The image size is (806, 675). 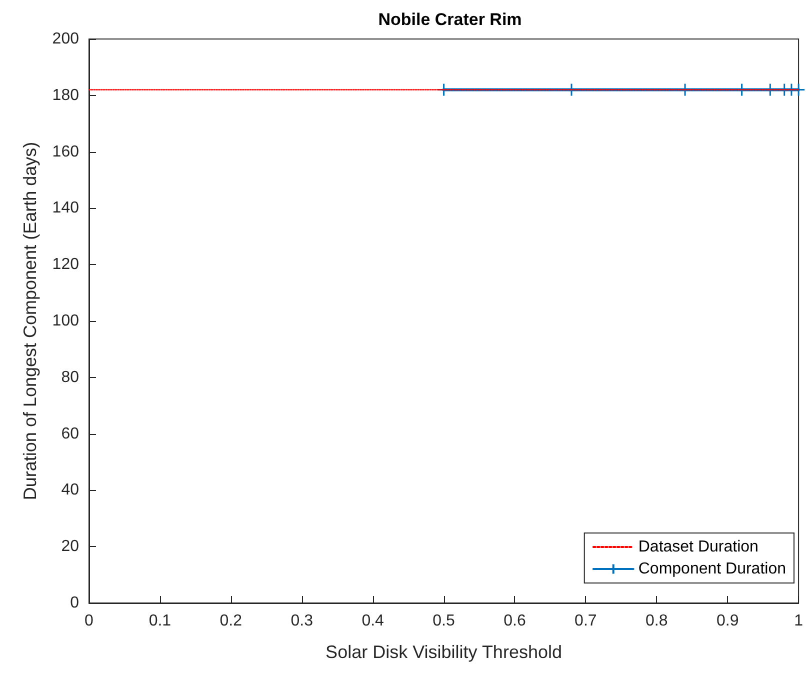 What do you see at coordinates (66, 39) in the screenshot?
I see `y-tick-label: 200` at bounding box center [66, 39].